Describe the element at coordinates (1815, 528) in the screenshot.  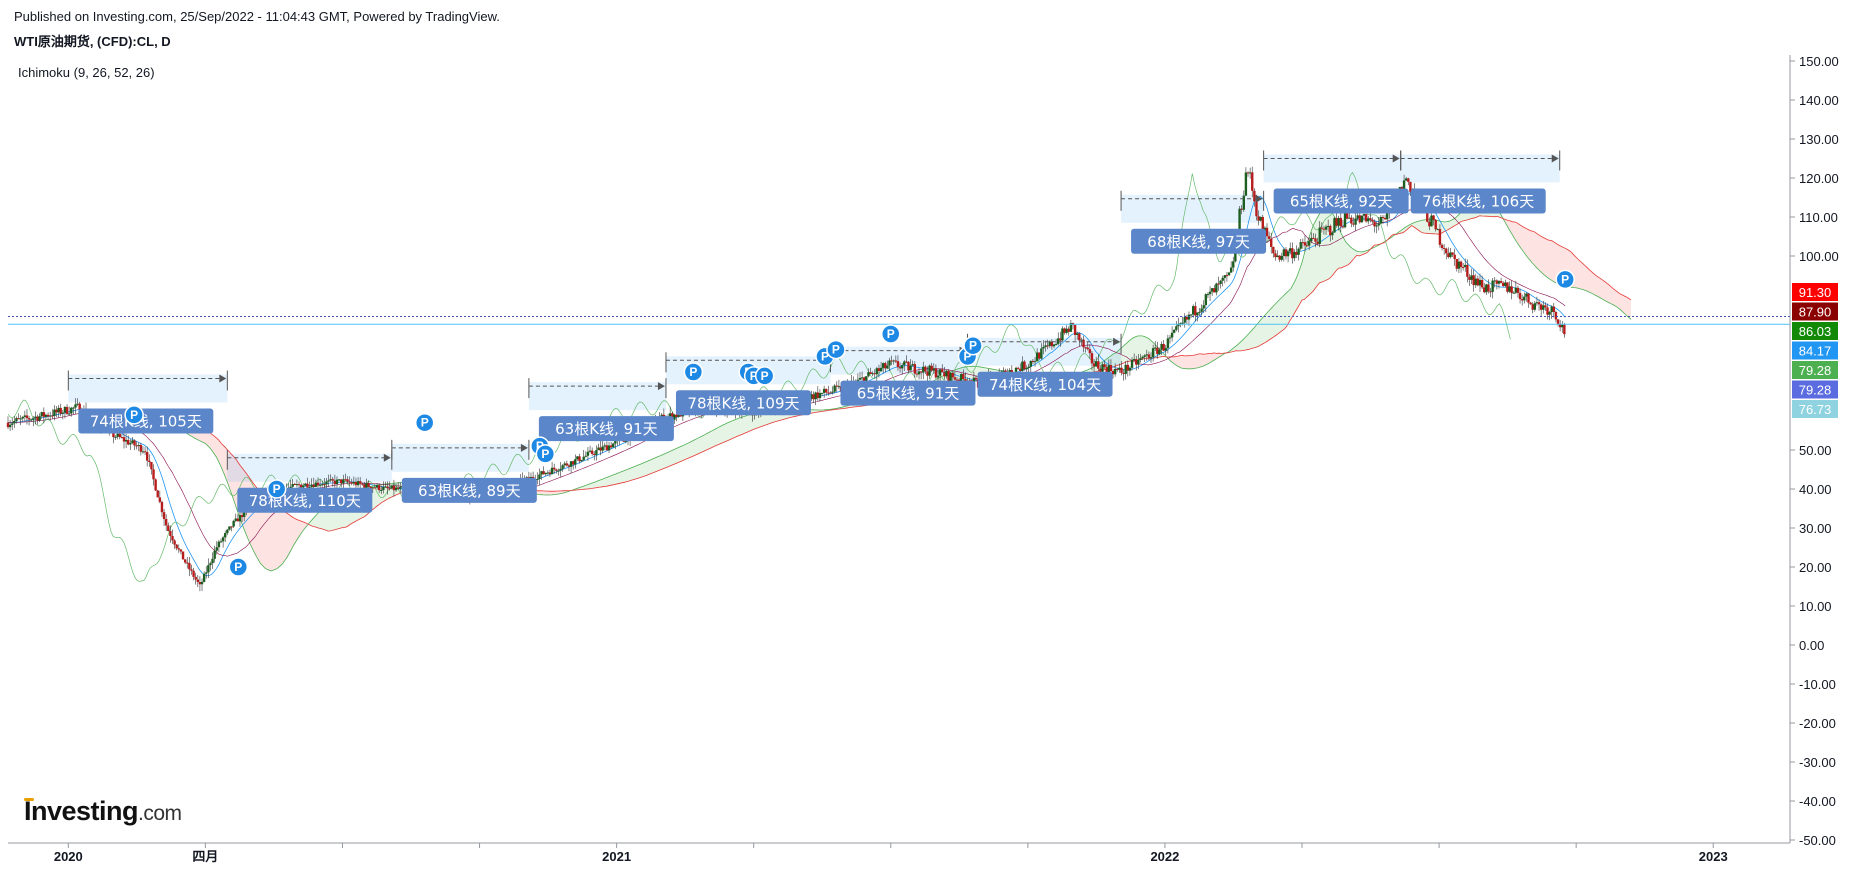
I see `y-tick-label: 30.00` at that location.